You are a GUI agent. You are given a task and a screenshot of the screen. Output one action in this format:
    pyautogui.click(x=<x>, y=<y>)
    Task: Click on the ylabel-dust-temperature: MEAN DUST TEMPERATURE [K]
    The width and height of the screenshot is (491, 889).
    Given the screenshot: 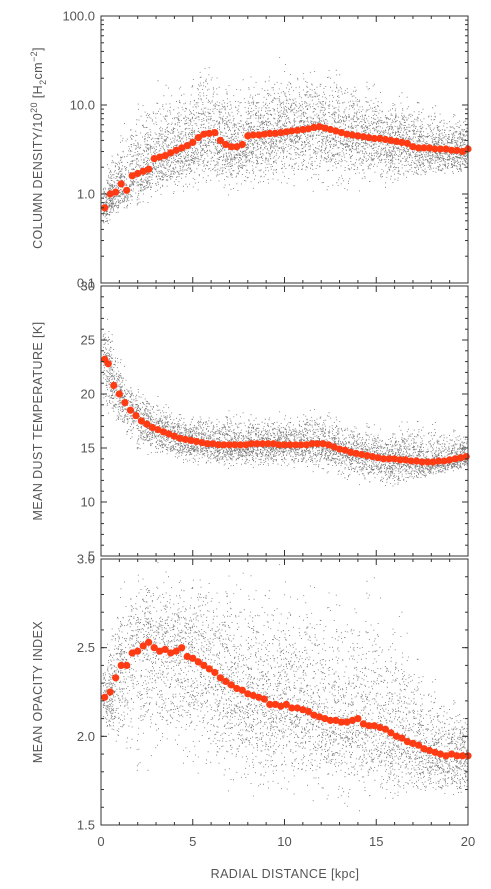 What is the action you would take?
    pyautogui.click(x=38, y=421)
    